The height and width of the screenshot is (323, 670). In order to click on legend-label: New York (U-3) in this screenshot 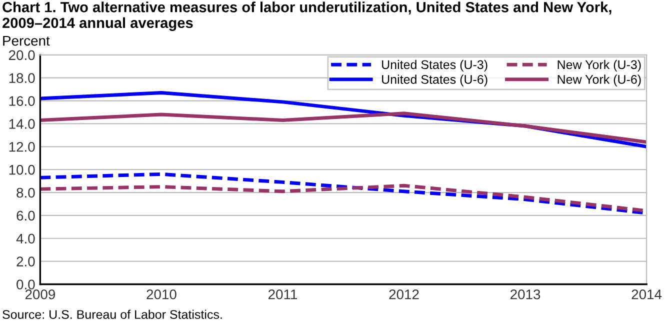, I will do `click(599, 66)`.